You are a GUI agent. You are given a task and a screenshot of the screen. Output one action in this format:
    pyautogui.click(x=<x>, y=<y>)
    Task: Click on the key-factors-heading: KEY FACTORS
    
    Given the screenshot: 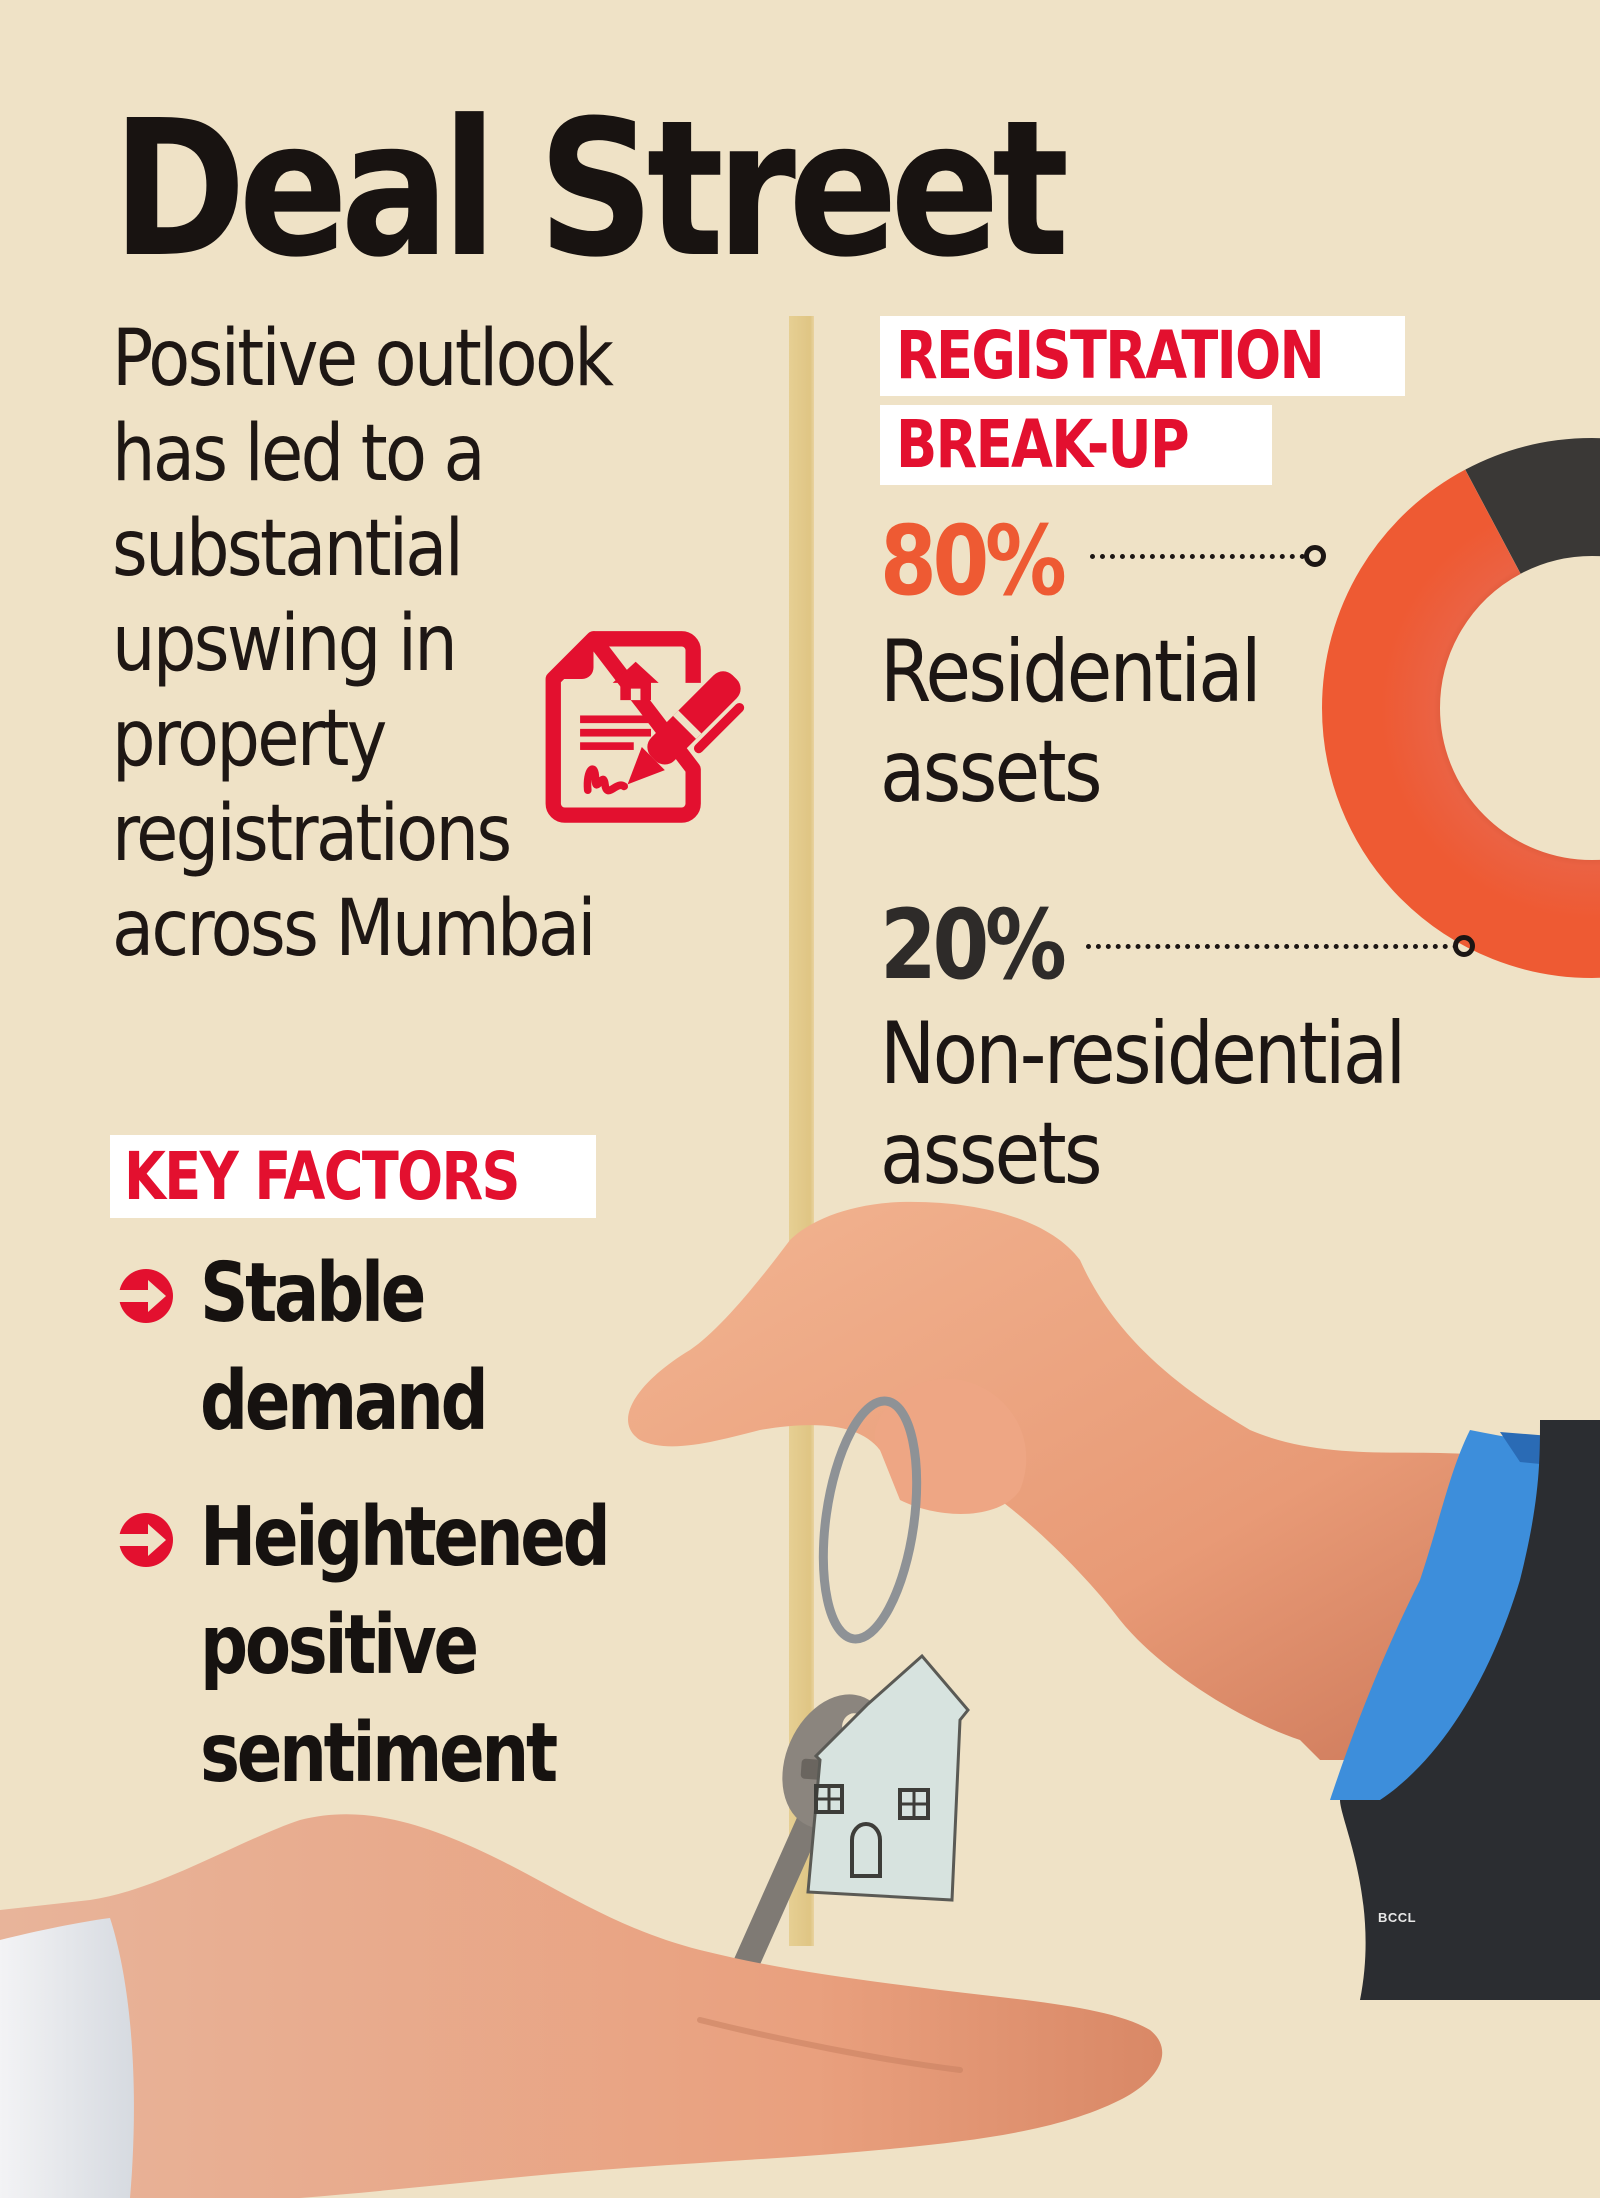 What is the action you would take?
    pyautogui.click(x=353, y=1176)
    